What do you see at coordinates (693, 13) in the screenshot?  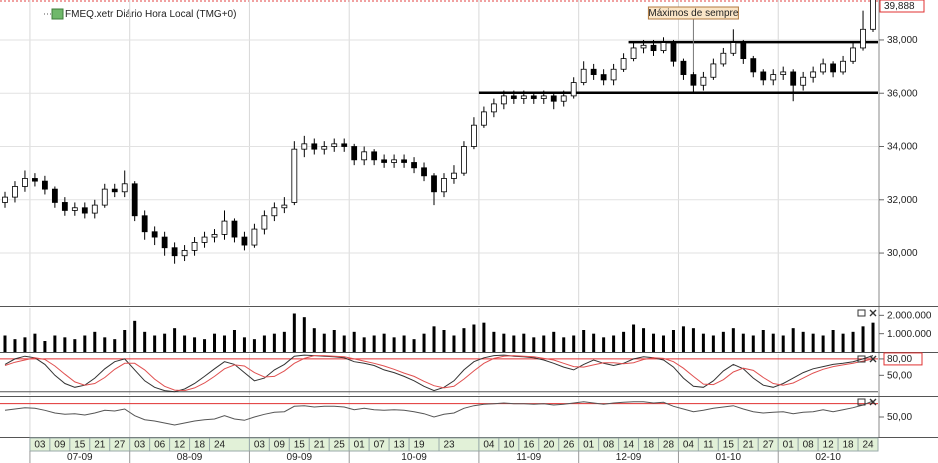 I see `annotation-text: Máximos de sempre` at bounding box center [693, 13].